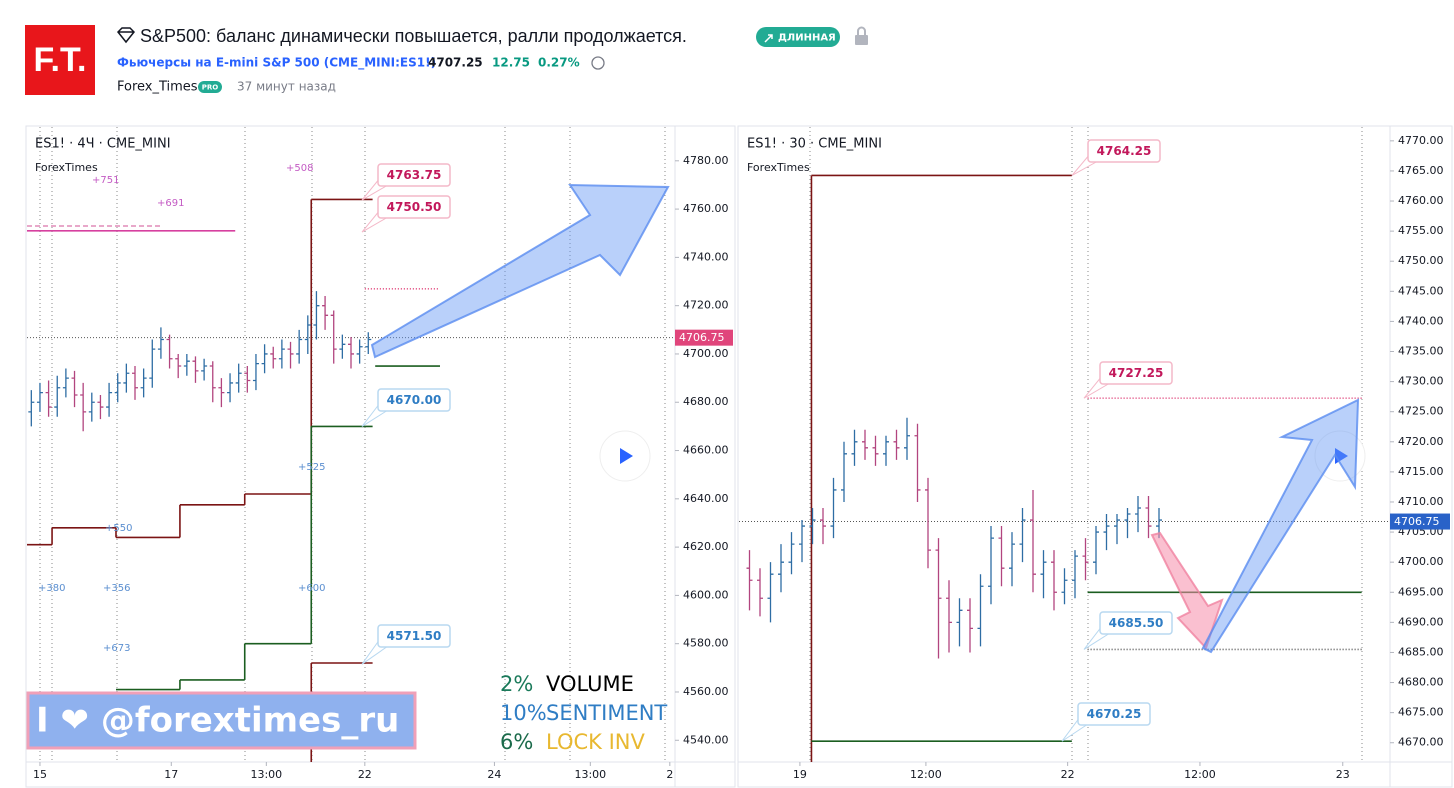 The width and height of the screenshot is (1454, 788). I want to click on banner, so click(221, 720).